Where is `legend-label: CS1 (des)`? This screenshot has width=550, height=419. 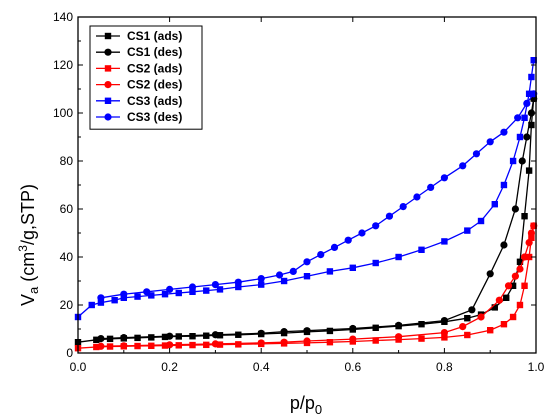 legend-label: CS1 (des) is located at coordinates (154, 52).